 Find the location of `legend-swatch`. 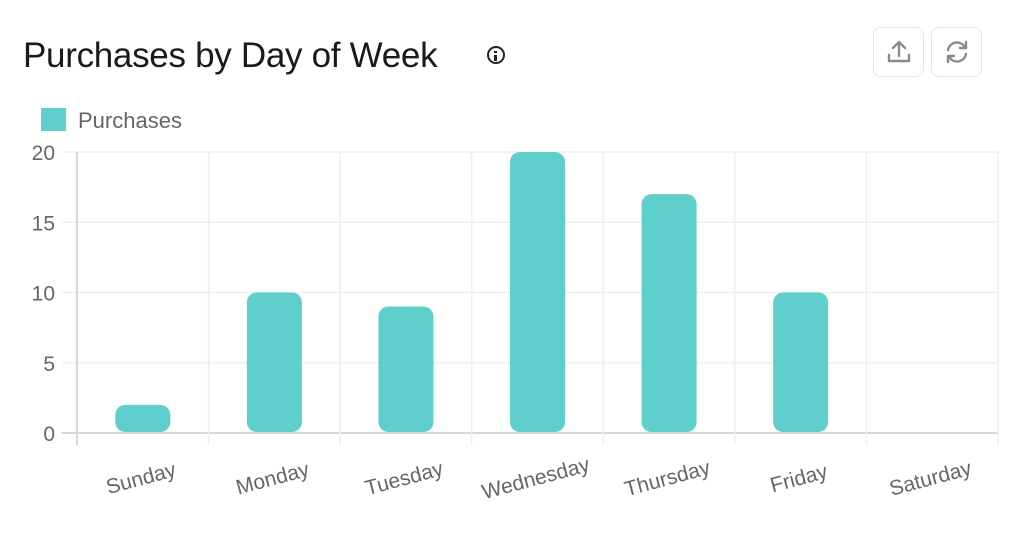

legend-swatch is located at coordinates (53, 119).